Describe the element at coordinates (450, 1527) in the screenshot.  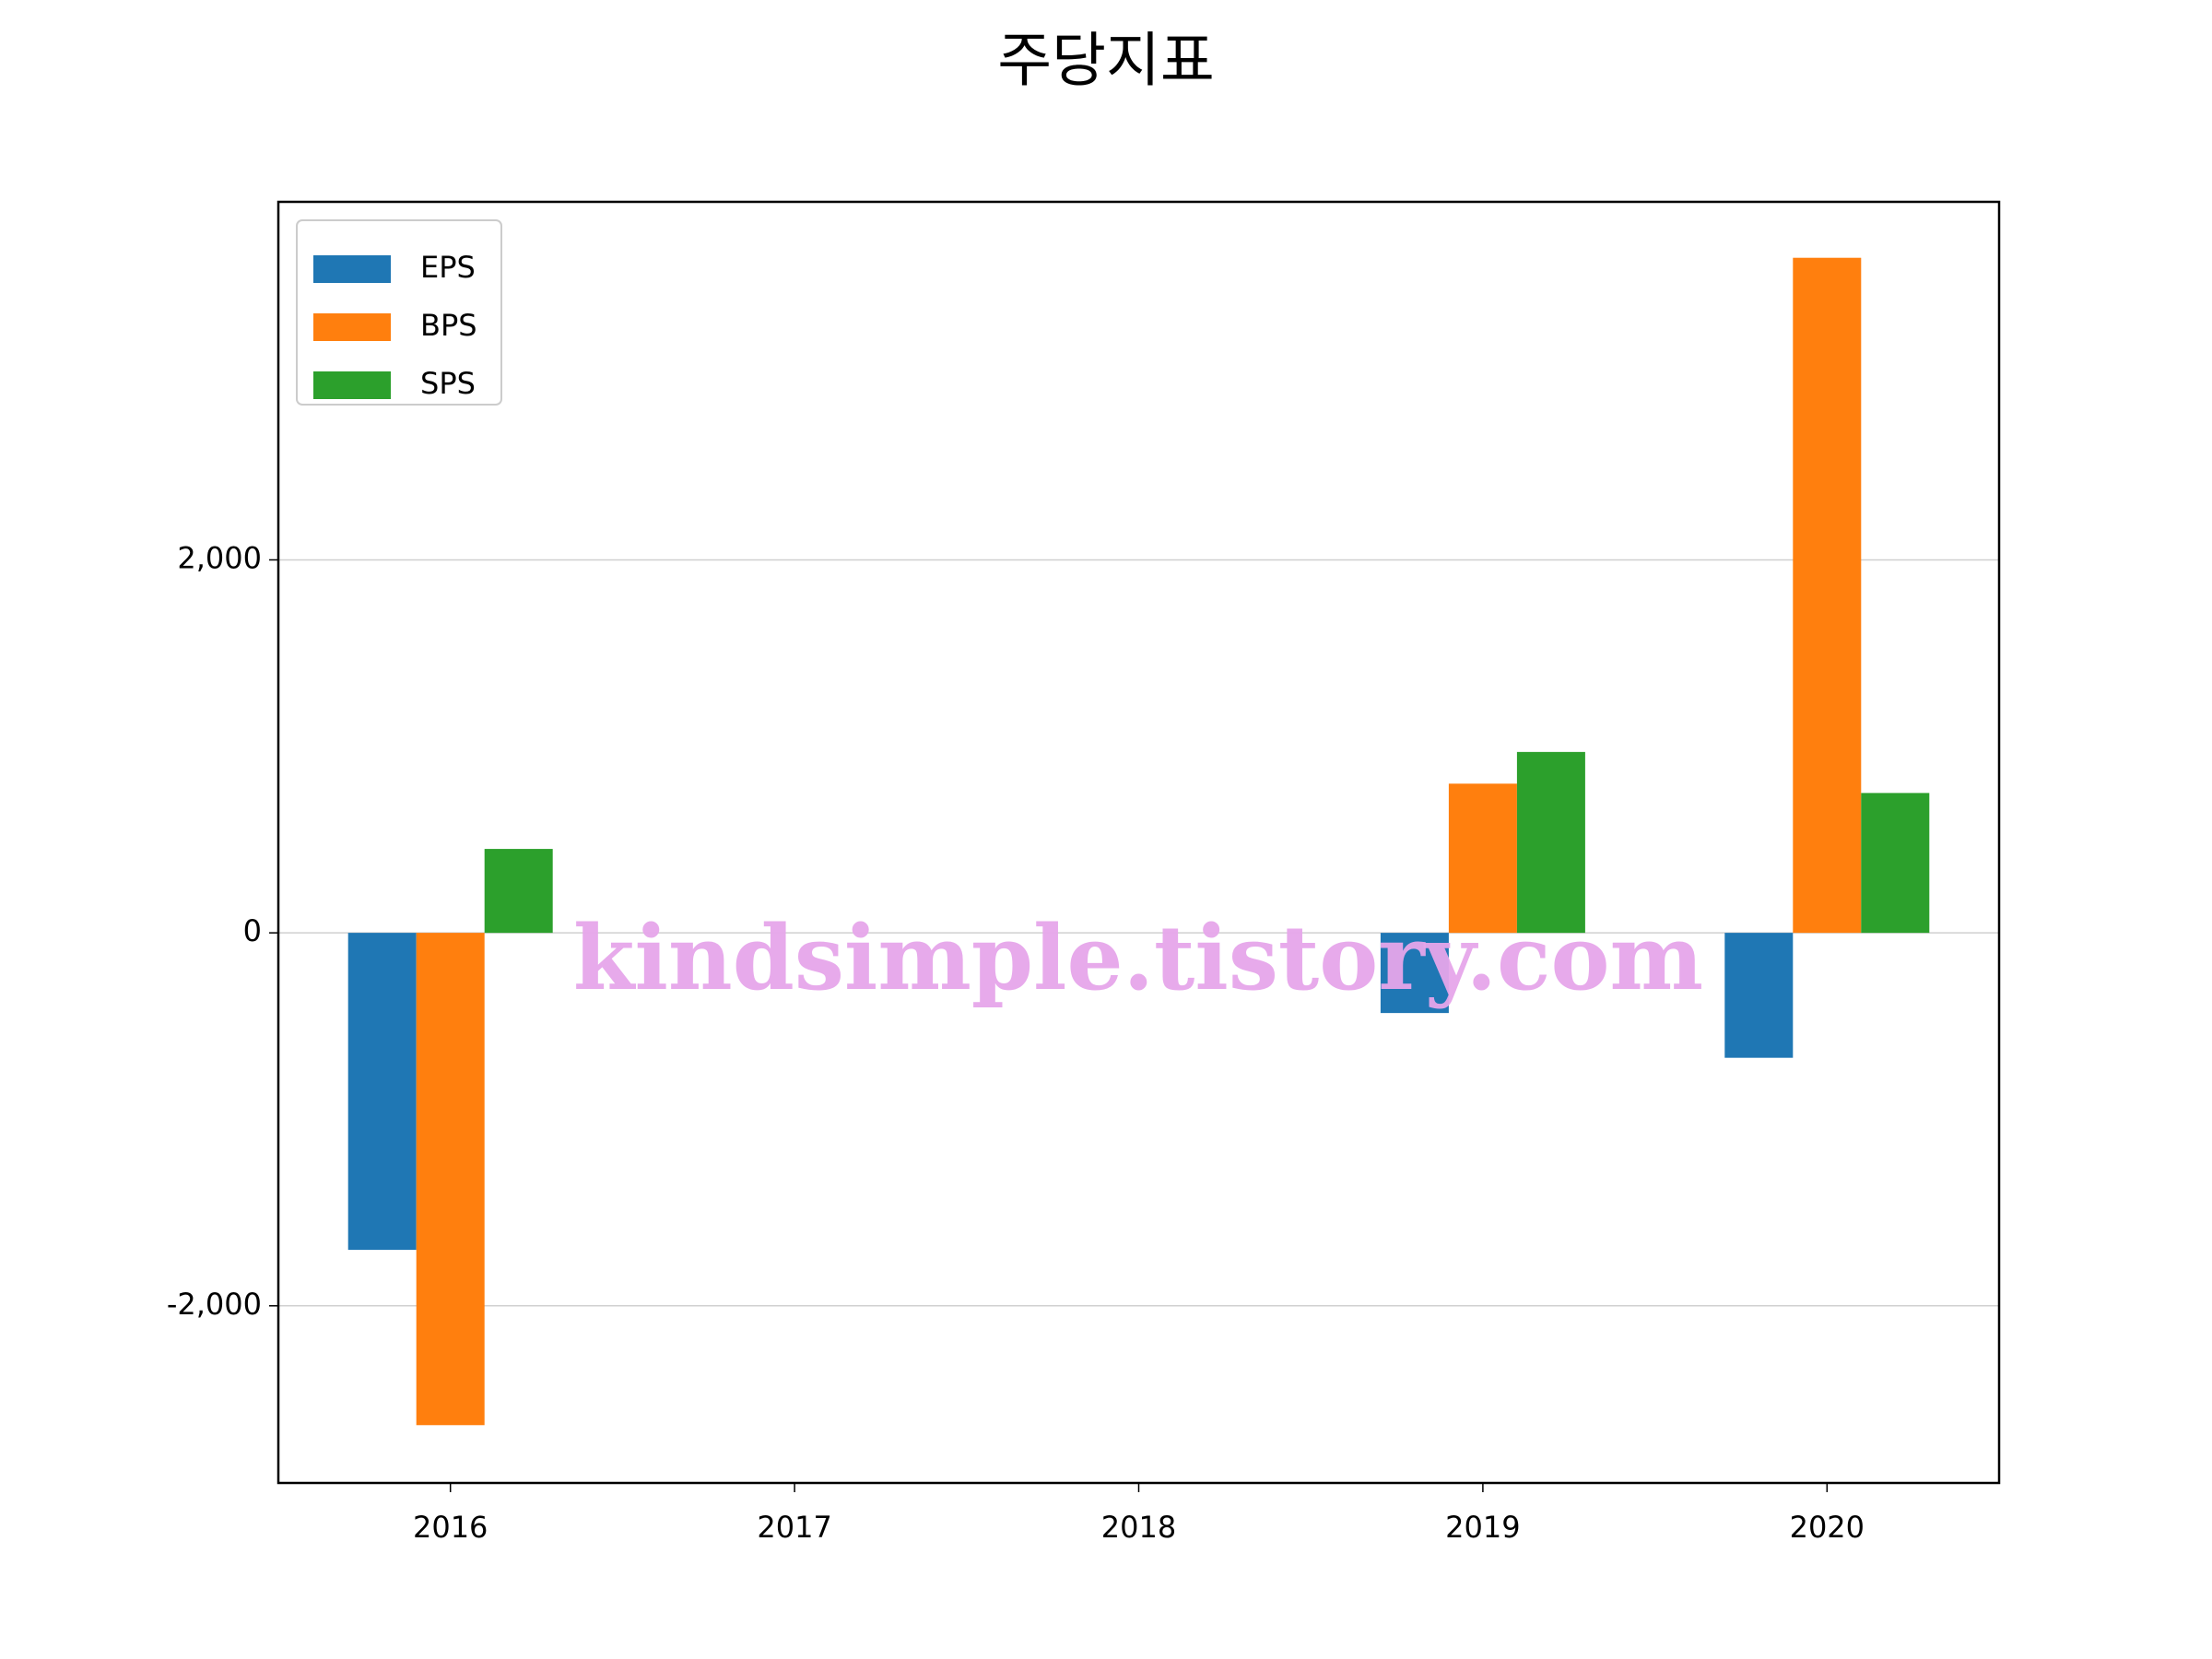
I see `x-tick-label: 2016` at that location.